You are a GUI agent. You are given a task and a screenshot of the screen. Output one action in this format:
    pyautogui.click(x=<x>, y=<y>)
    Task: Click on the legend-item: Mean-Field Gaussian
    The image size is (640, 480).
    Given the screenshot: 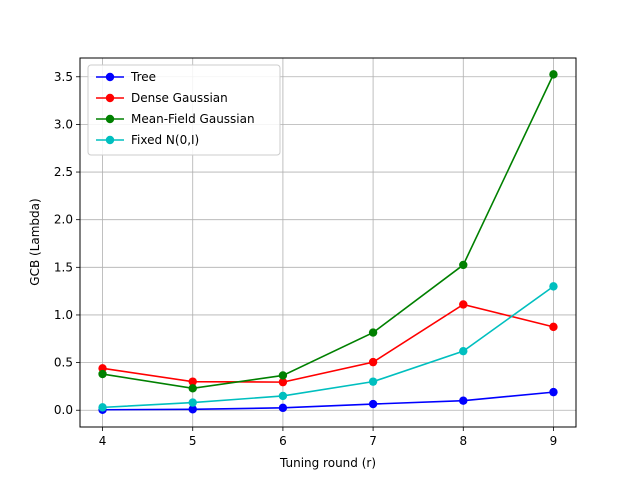 What is the action you would take?
    pyautogui.click(x=175, y=119)
    